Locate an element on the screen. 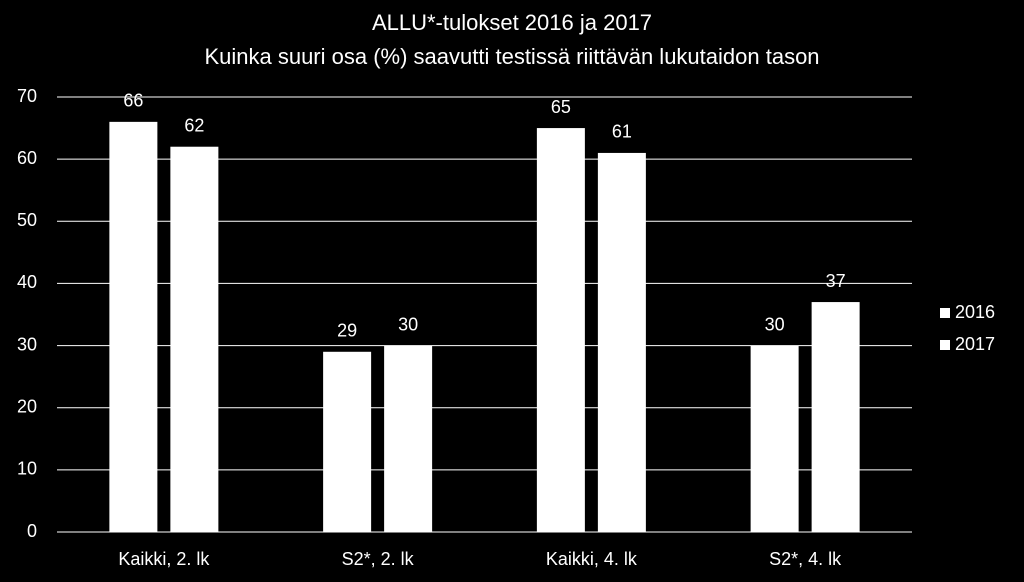  data-label: 29 is located at coordinates (347, 331).